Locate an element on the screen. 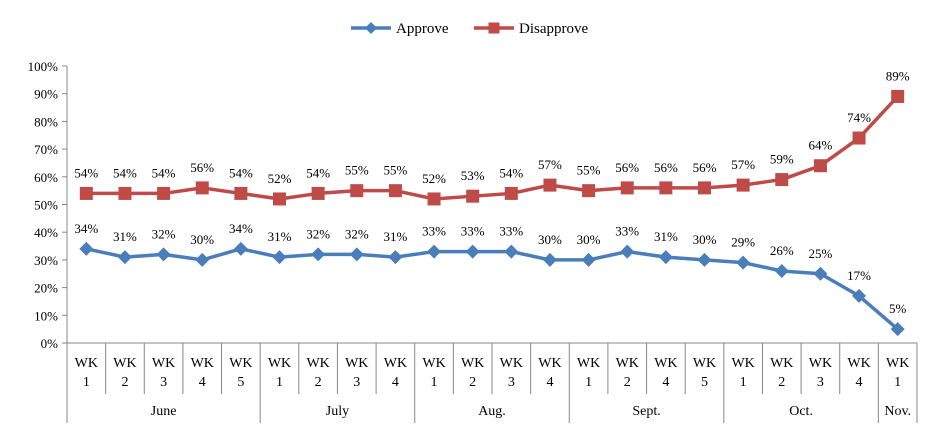  legend-marker is located at coordinates (494, 28).